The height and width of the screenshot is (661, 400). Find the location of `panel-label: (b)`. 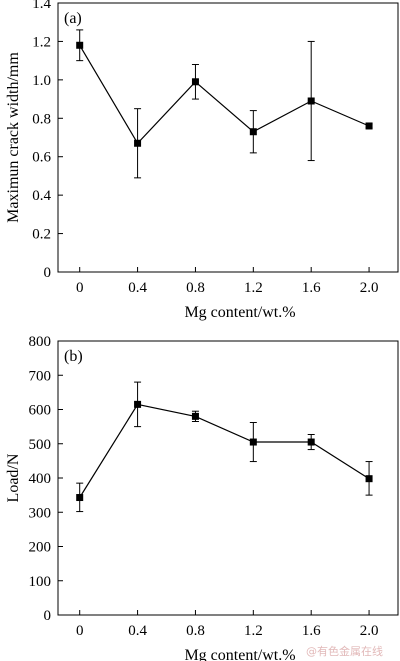

panel-label: (b) is located at coordinates (73, 356).